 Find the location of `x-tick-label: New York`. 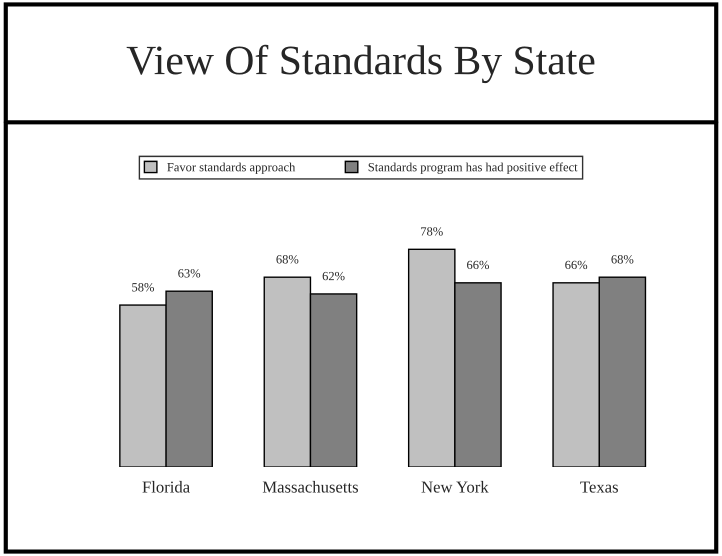

x-tick-label: New York is located at coordinates (455, 486).